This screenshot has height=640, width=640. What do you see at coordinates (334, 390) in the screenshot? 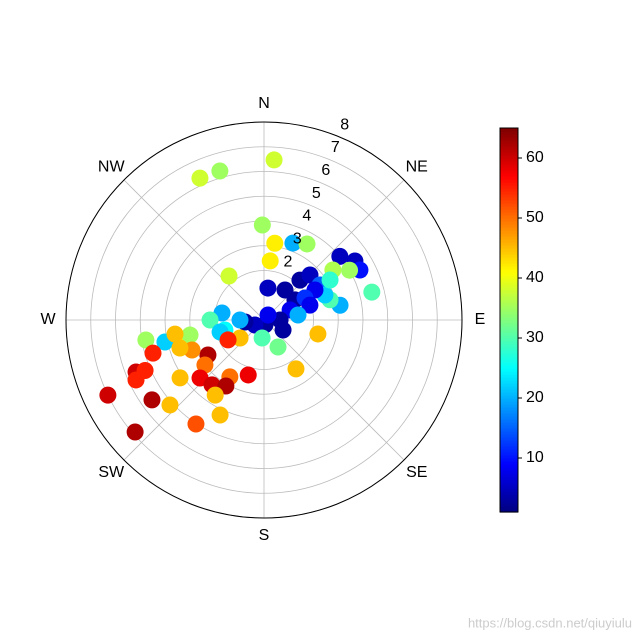
I see `grid-spoke` at bounding box center [334, 390].